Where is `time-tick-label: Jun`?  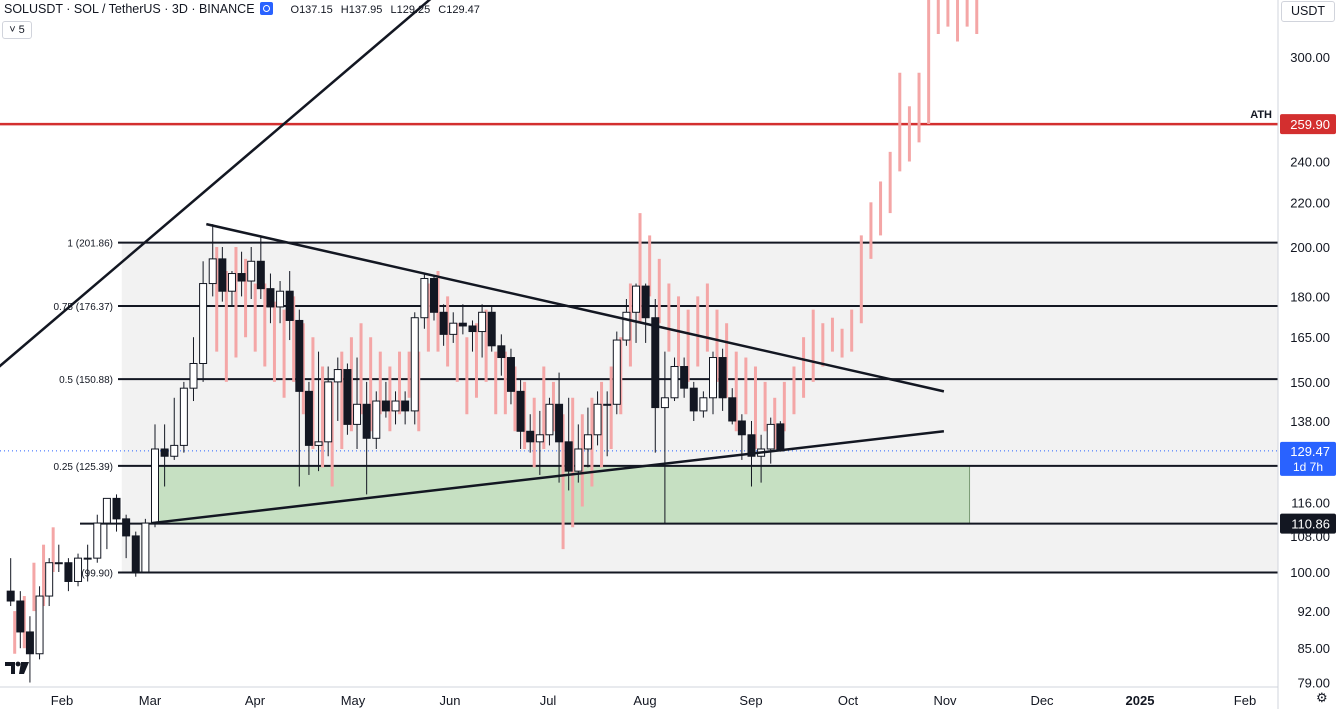 time-tick-label: Jun is located at coordinates (450, 700).